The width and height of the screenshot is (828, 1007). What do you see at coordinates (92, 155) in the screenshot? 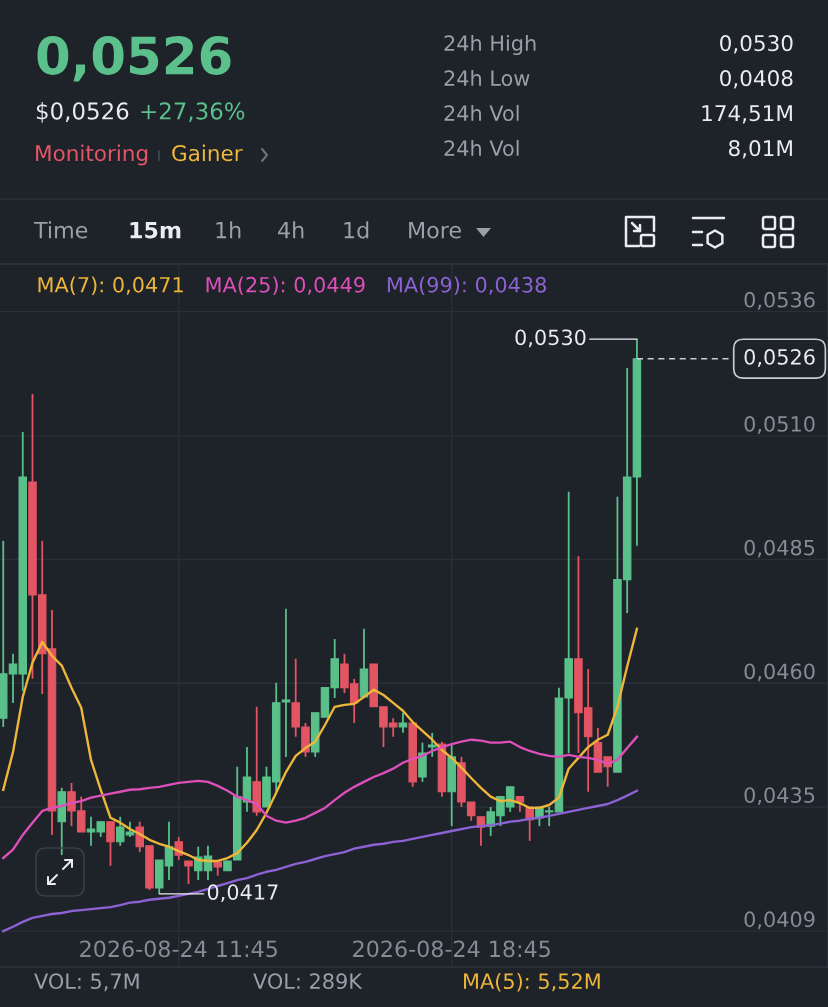
I see `text: Monitoring` at bounding box center [92, 155].